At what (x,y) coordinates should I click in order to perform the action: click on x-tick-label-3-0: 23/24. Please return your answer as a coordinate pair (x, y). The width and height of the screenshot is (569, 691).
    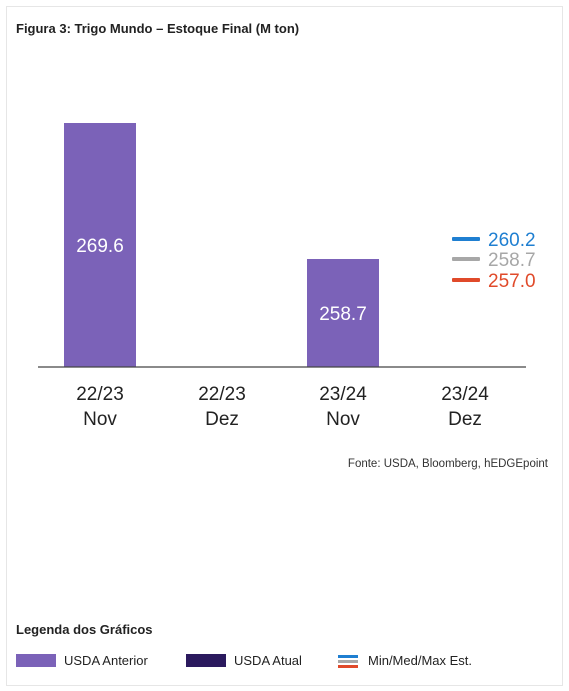
    Looking at the image, I should click on (465, 394).